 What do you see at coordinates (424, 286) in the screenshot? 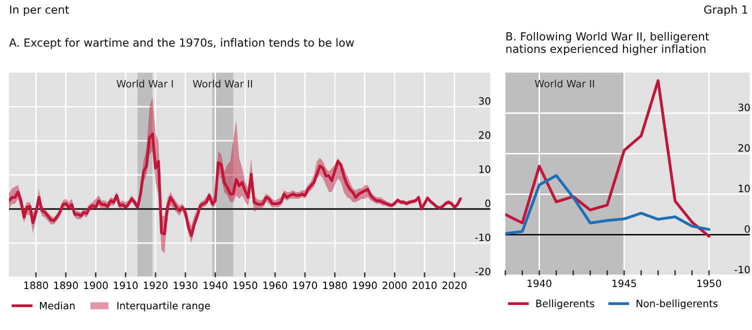
I see `x-tick-label: 2010` at bounding box center [424, 286].